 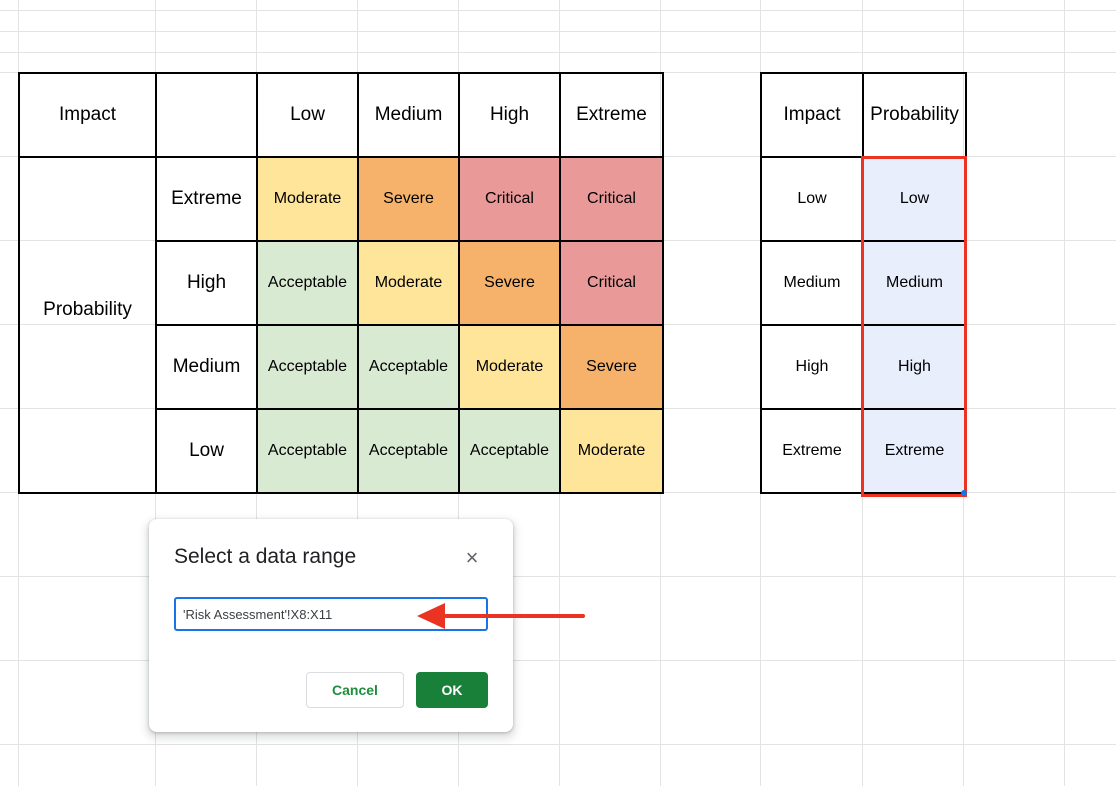 I want to click on matrix-header-row: Impact Low Medium High Extreme, so click(x=341, y=115).